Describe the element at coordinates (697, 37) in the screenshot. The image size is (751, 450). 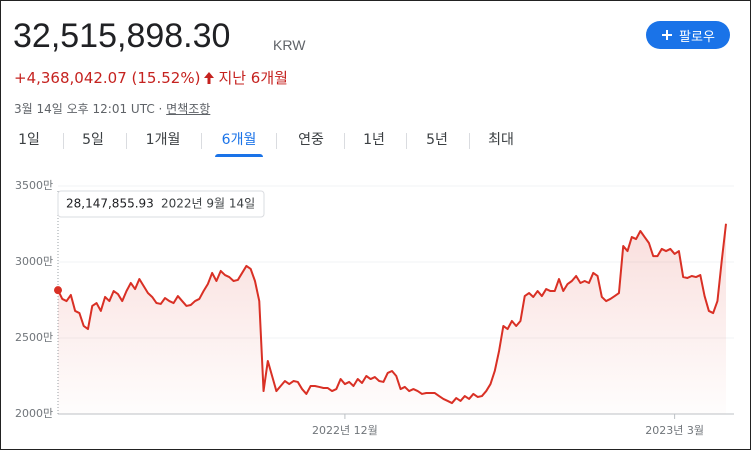
I see `follow-label: 팔로우` at that location.